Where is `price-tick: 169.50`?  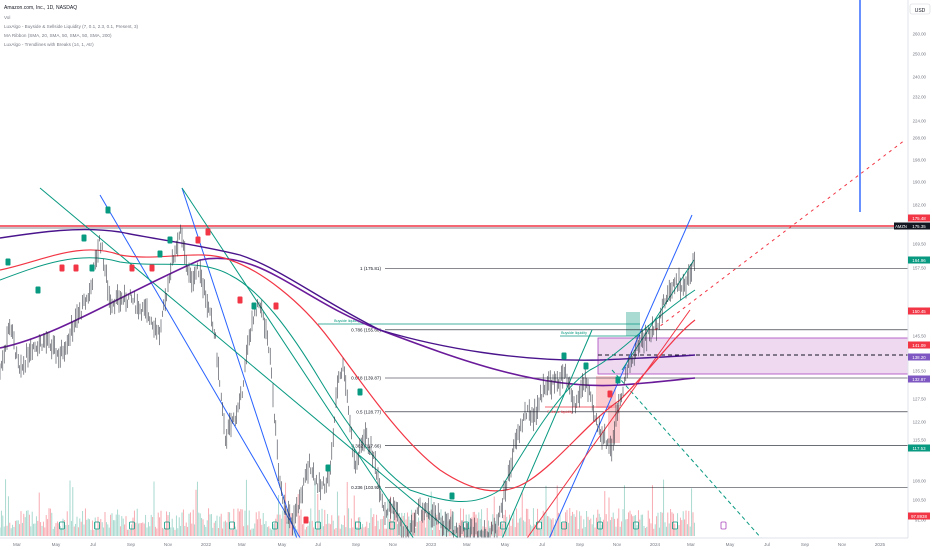 price-tick: 169.50 is located at coordinates (920, 244).